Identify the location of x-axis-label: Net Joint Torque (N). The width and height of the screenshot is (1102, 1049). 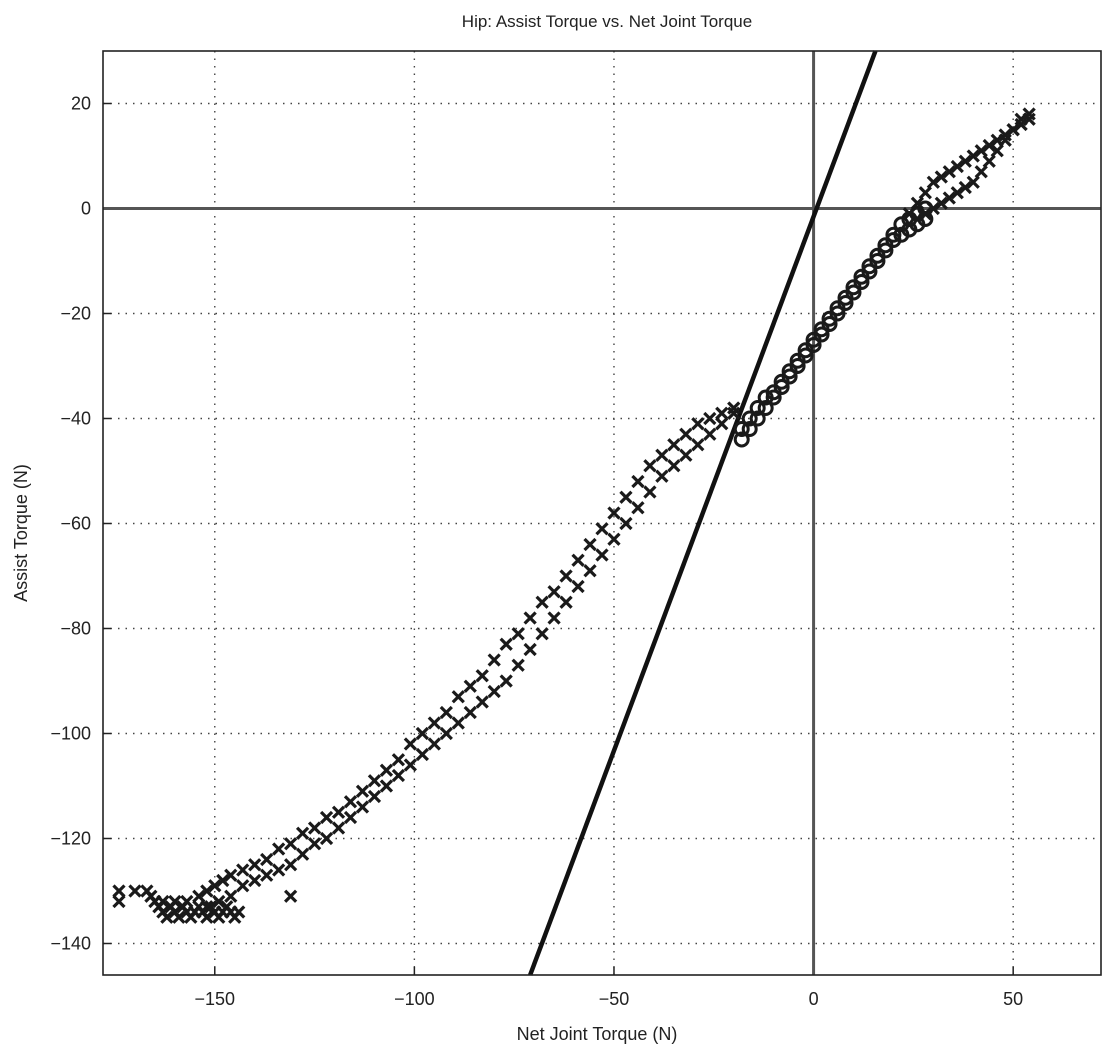
(597, 1034).